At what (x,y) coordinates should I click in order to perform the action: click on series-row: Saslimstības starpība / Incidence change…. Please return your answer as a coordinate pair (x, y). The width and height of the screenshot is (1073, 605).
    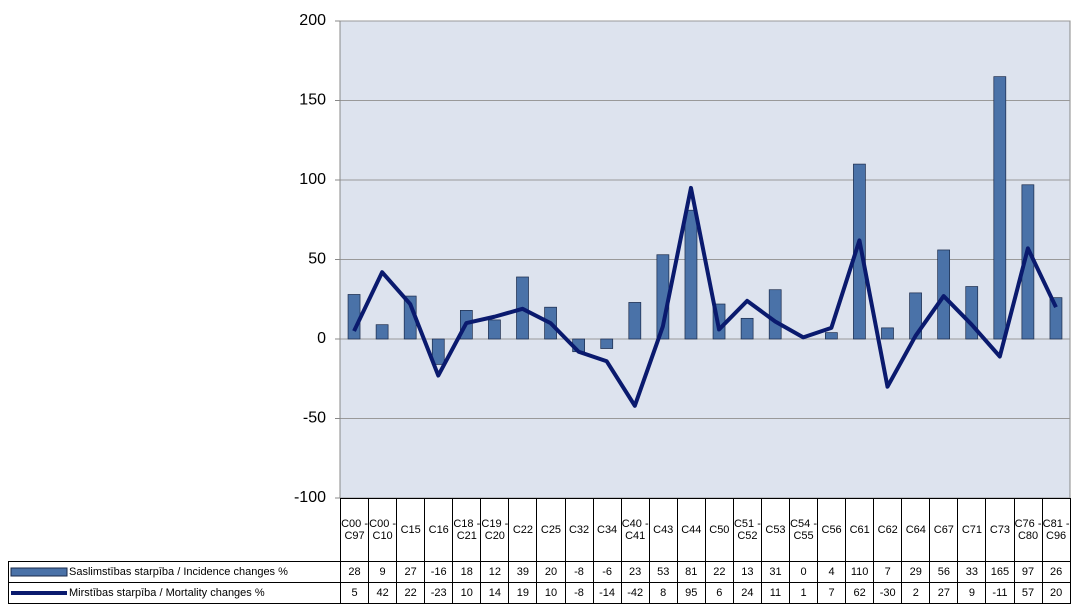
    Looking at the image, I should click on (539, 572).